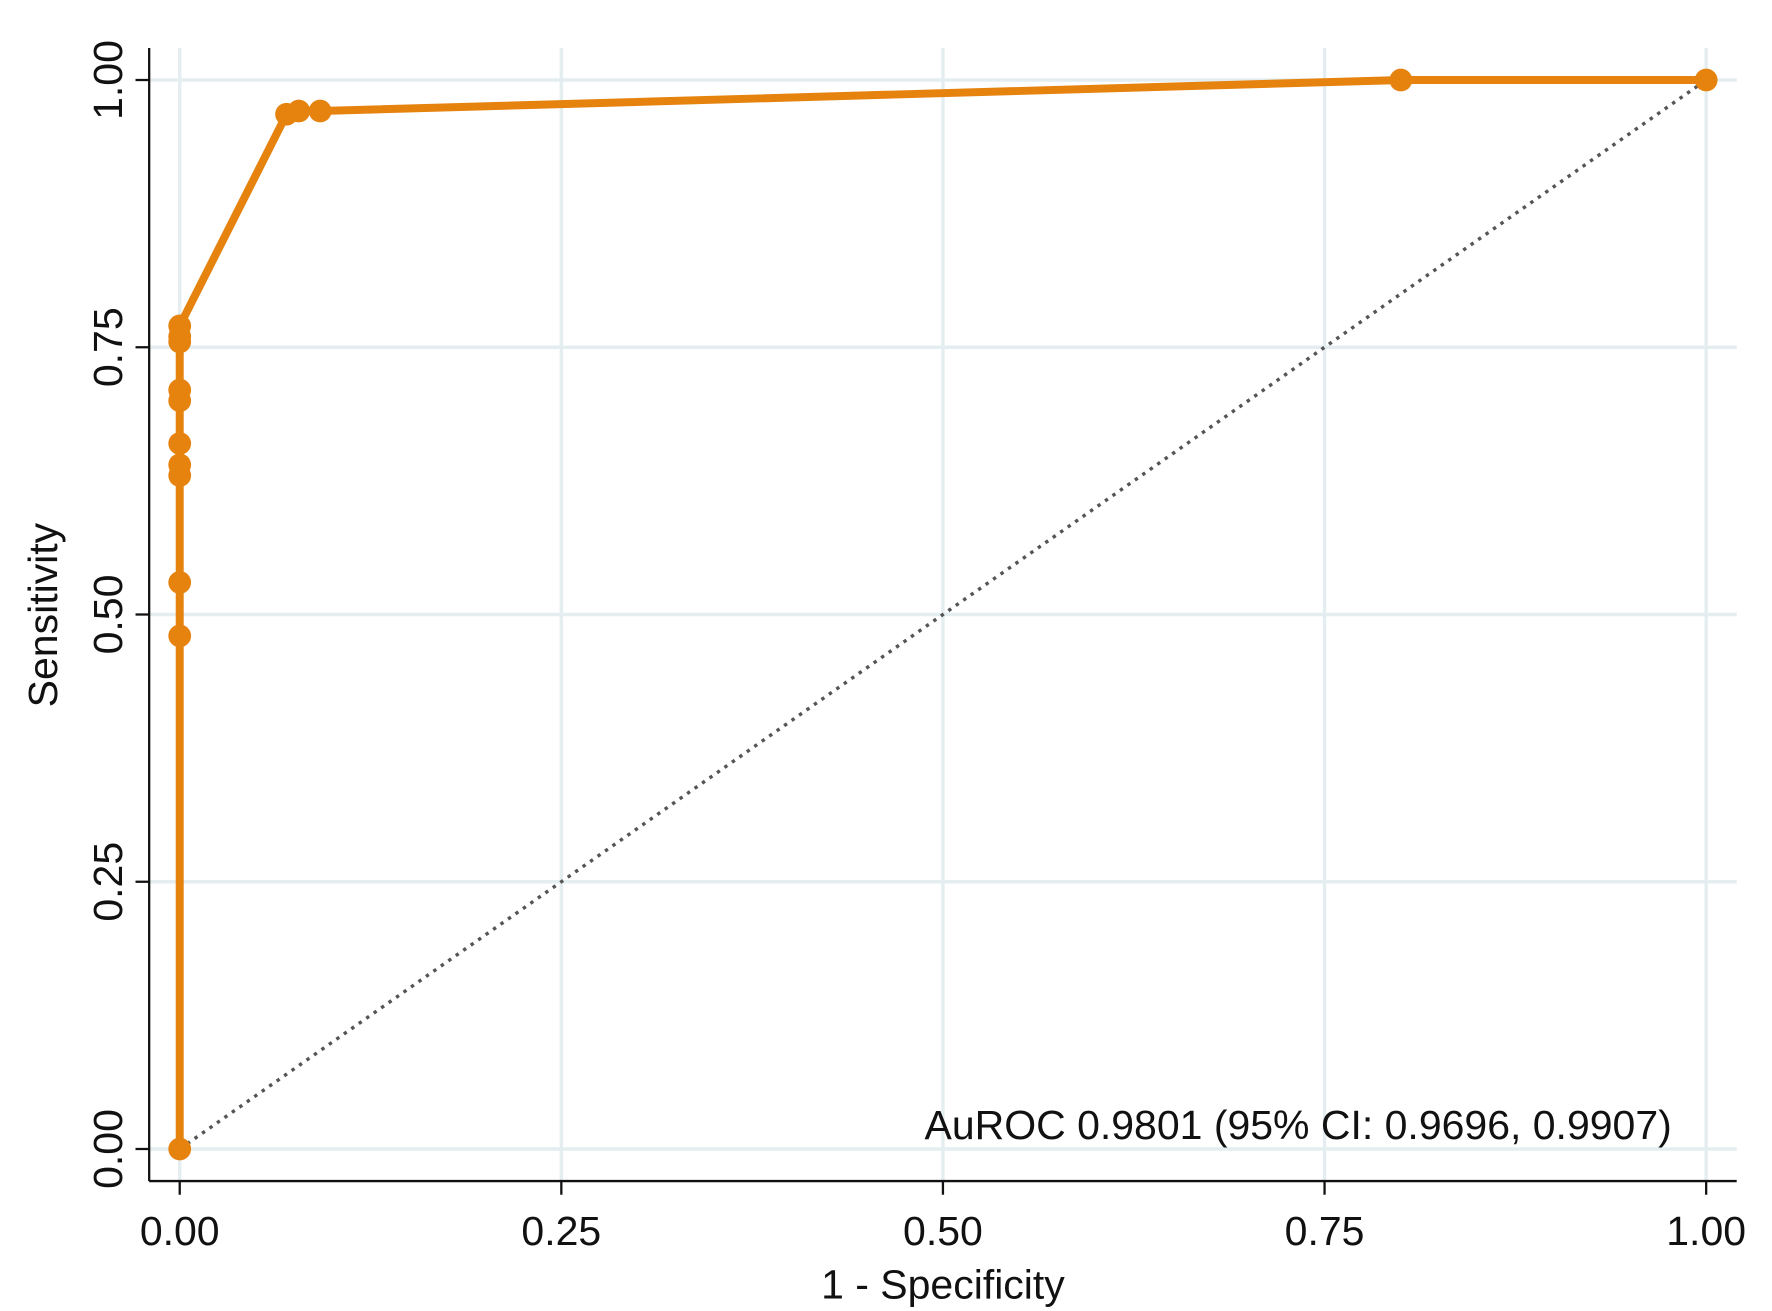 The width and height of the screenshot is (1772, 1311). Describe the element at coordinates (108, 1149) in the screenshot. I see `y-tick-label: 0.00` at that location.